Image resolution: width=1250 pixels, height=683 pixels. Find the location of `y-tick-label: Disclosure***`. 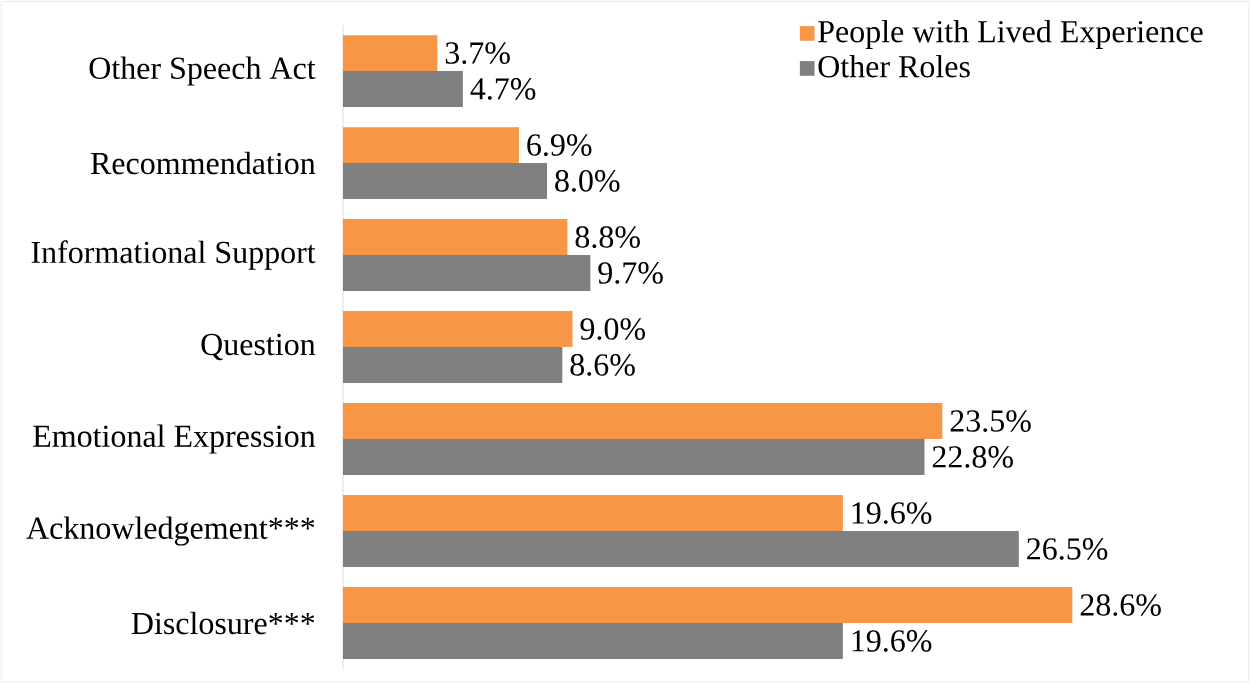

y-tick-label: Disclosure*** is located at coordinates (223, 623).